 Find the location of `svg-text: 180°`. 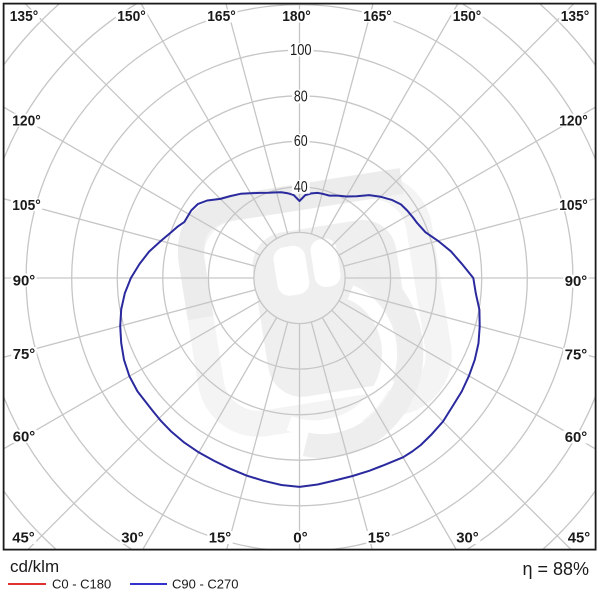

svg-text: 180° is located at coordinates (296, 16).